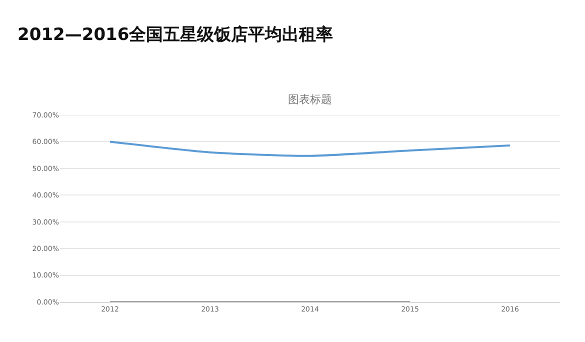  Describe the element at coordinates (310, 148) in the screenshot. I see `line-series` at that location.